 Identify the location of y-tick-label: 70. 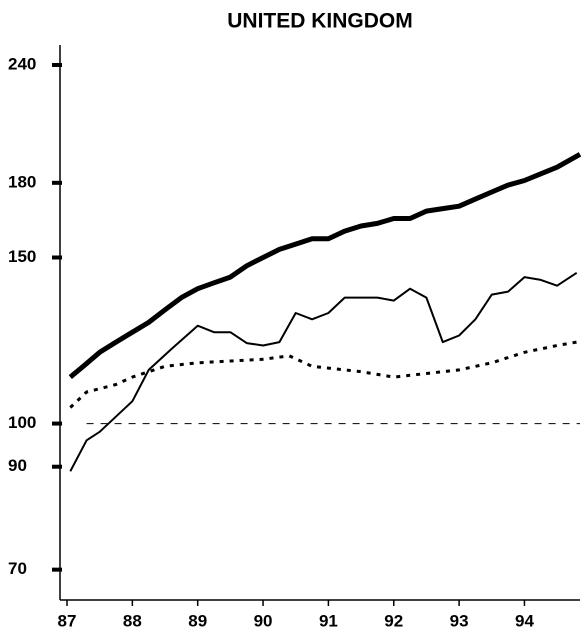
(17, 568).